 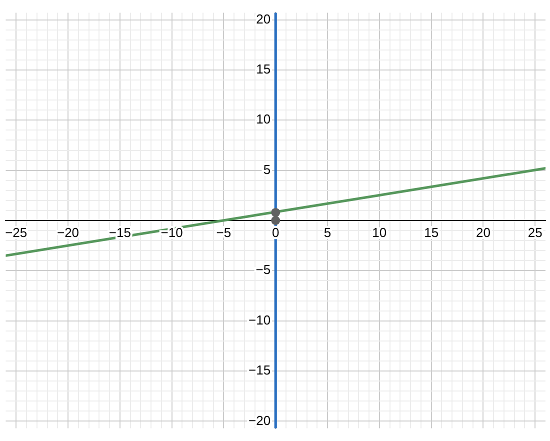 I want to click on y-tick-label: −15, so click(x=259, y=370).